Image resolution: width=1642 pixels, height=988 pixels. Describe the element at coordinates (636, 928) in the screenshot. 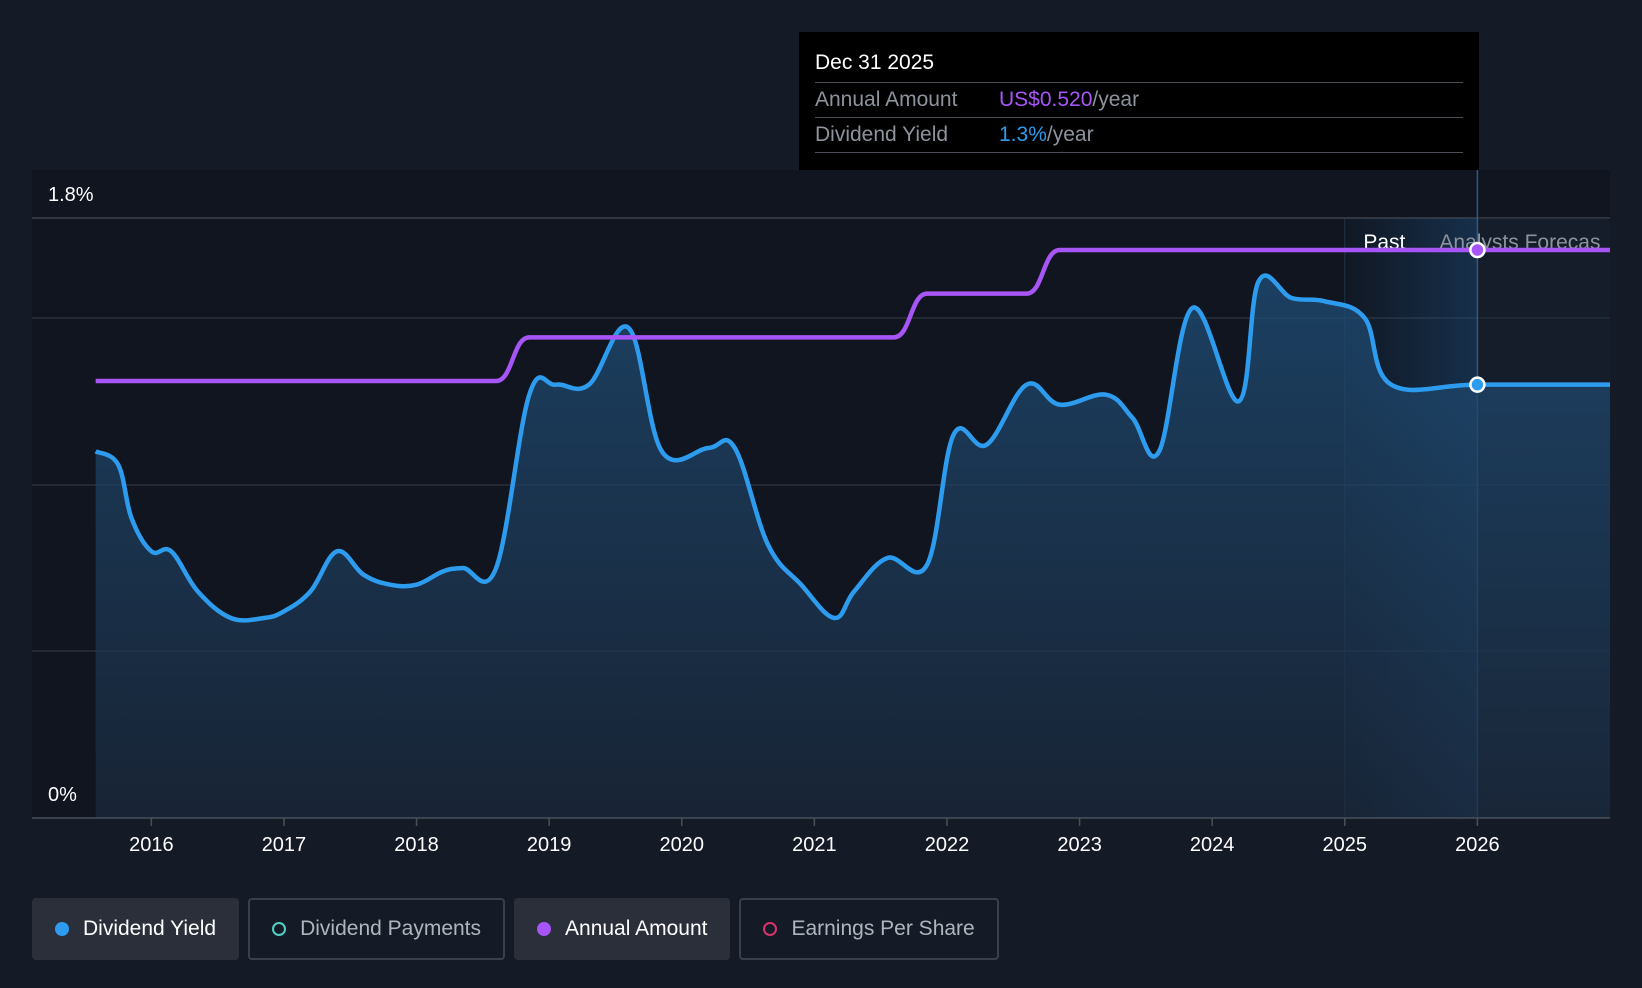

I see `legend-label: Annual Amount` at that location.